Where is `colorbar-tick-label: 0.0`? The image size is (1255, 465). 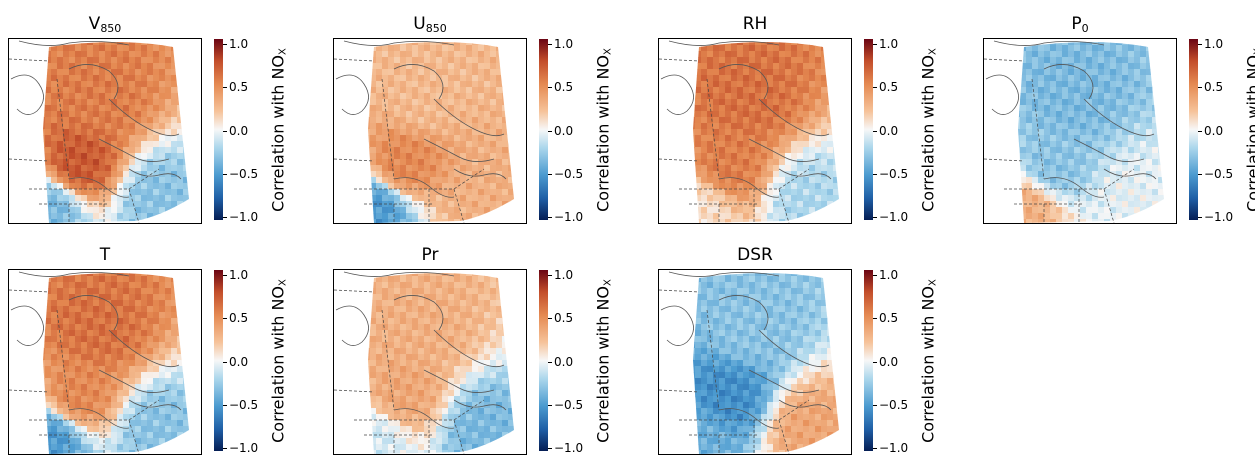
colorbar-tick-label: 0.0 is located at coordinates (1213, 131).